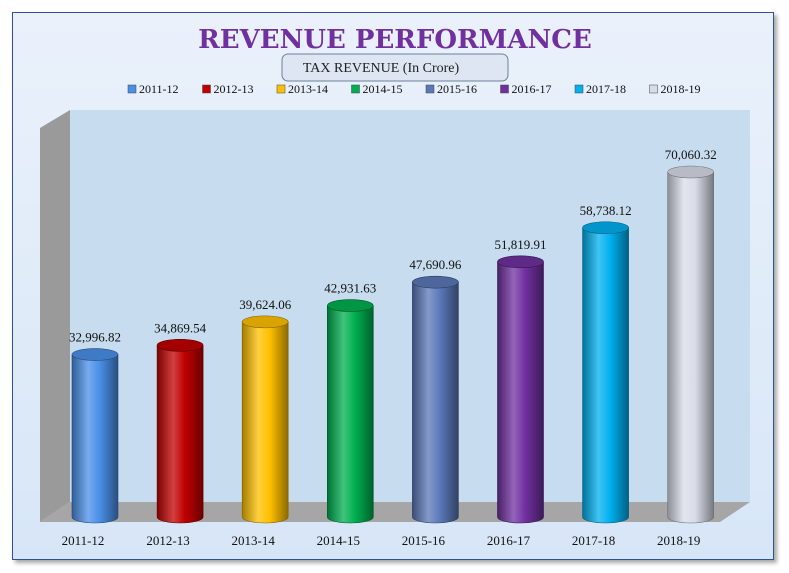 This screenshot has height=573, width=789. I want to click on value-label-2015-16: 47,690.96, so click(435, 264).